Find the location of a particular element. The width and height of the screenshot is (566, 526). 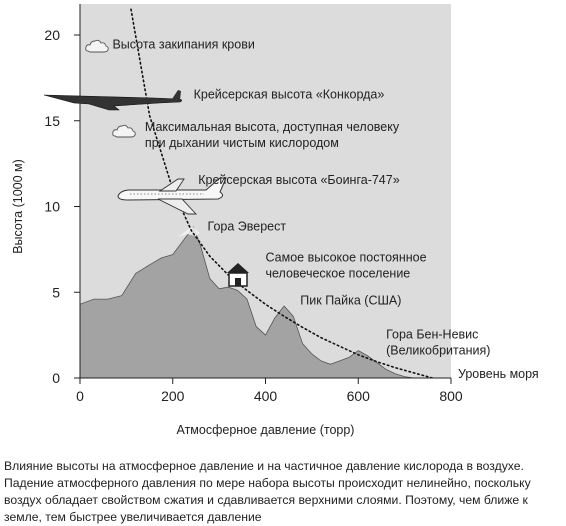

annotation-line: Крейсерская высота «Конкорда» is located at coordinates (289, 94).